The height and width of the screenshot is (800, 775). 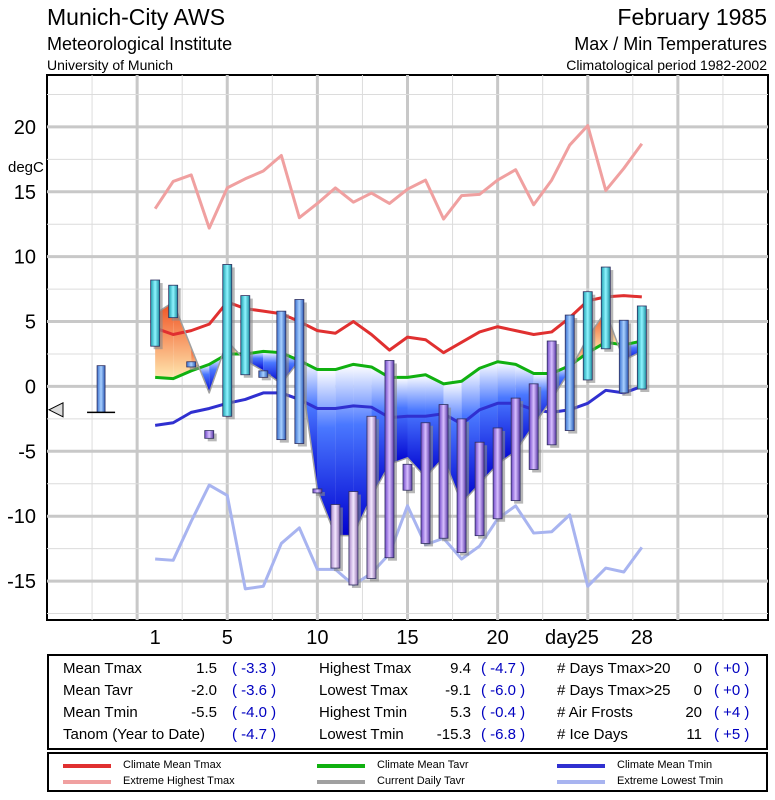 What do you see at coordinates (670, 781) in the screenshot?
I see `legend-label: Extreme Lowest Tmin` at bounding box center [670, 781].